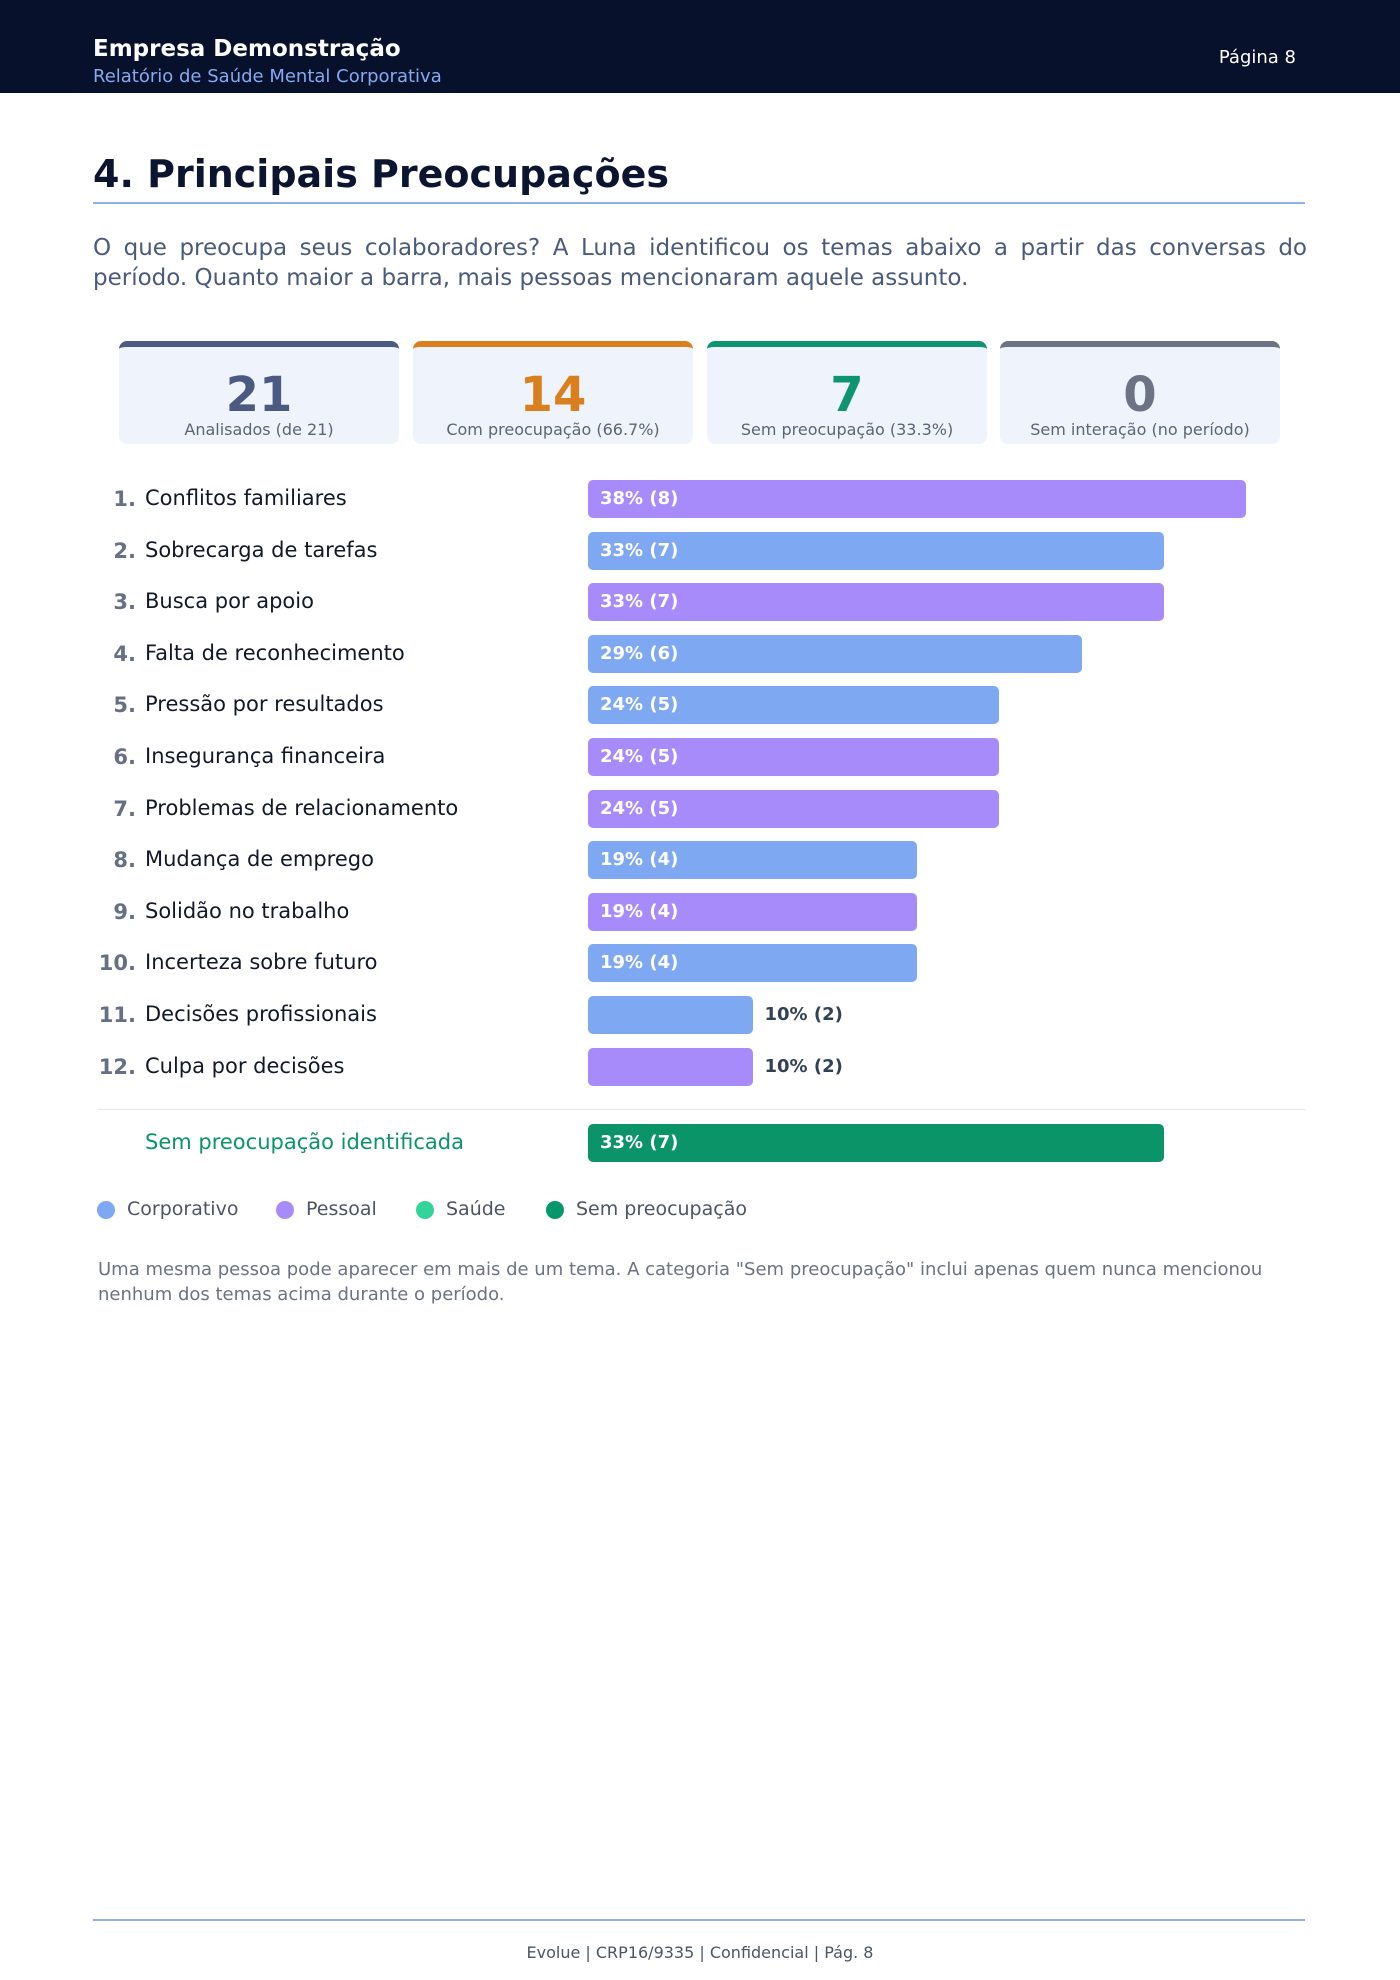 Image resolution: width=1400 pixels, height=1980 pixels. Describe the element at coordinates (639, 498) in the screenshot. I see `bar-value-label: 38% (8)` at that location.